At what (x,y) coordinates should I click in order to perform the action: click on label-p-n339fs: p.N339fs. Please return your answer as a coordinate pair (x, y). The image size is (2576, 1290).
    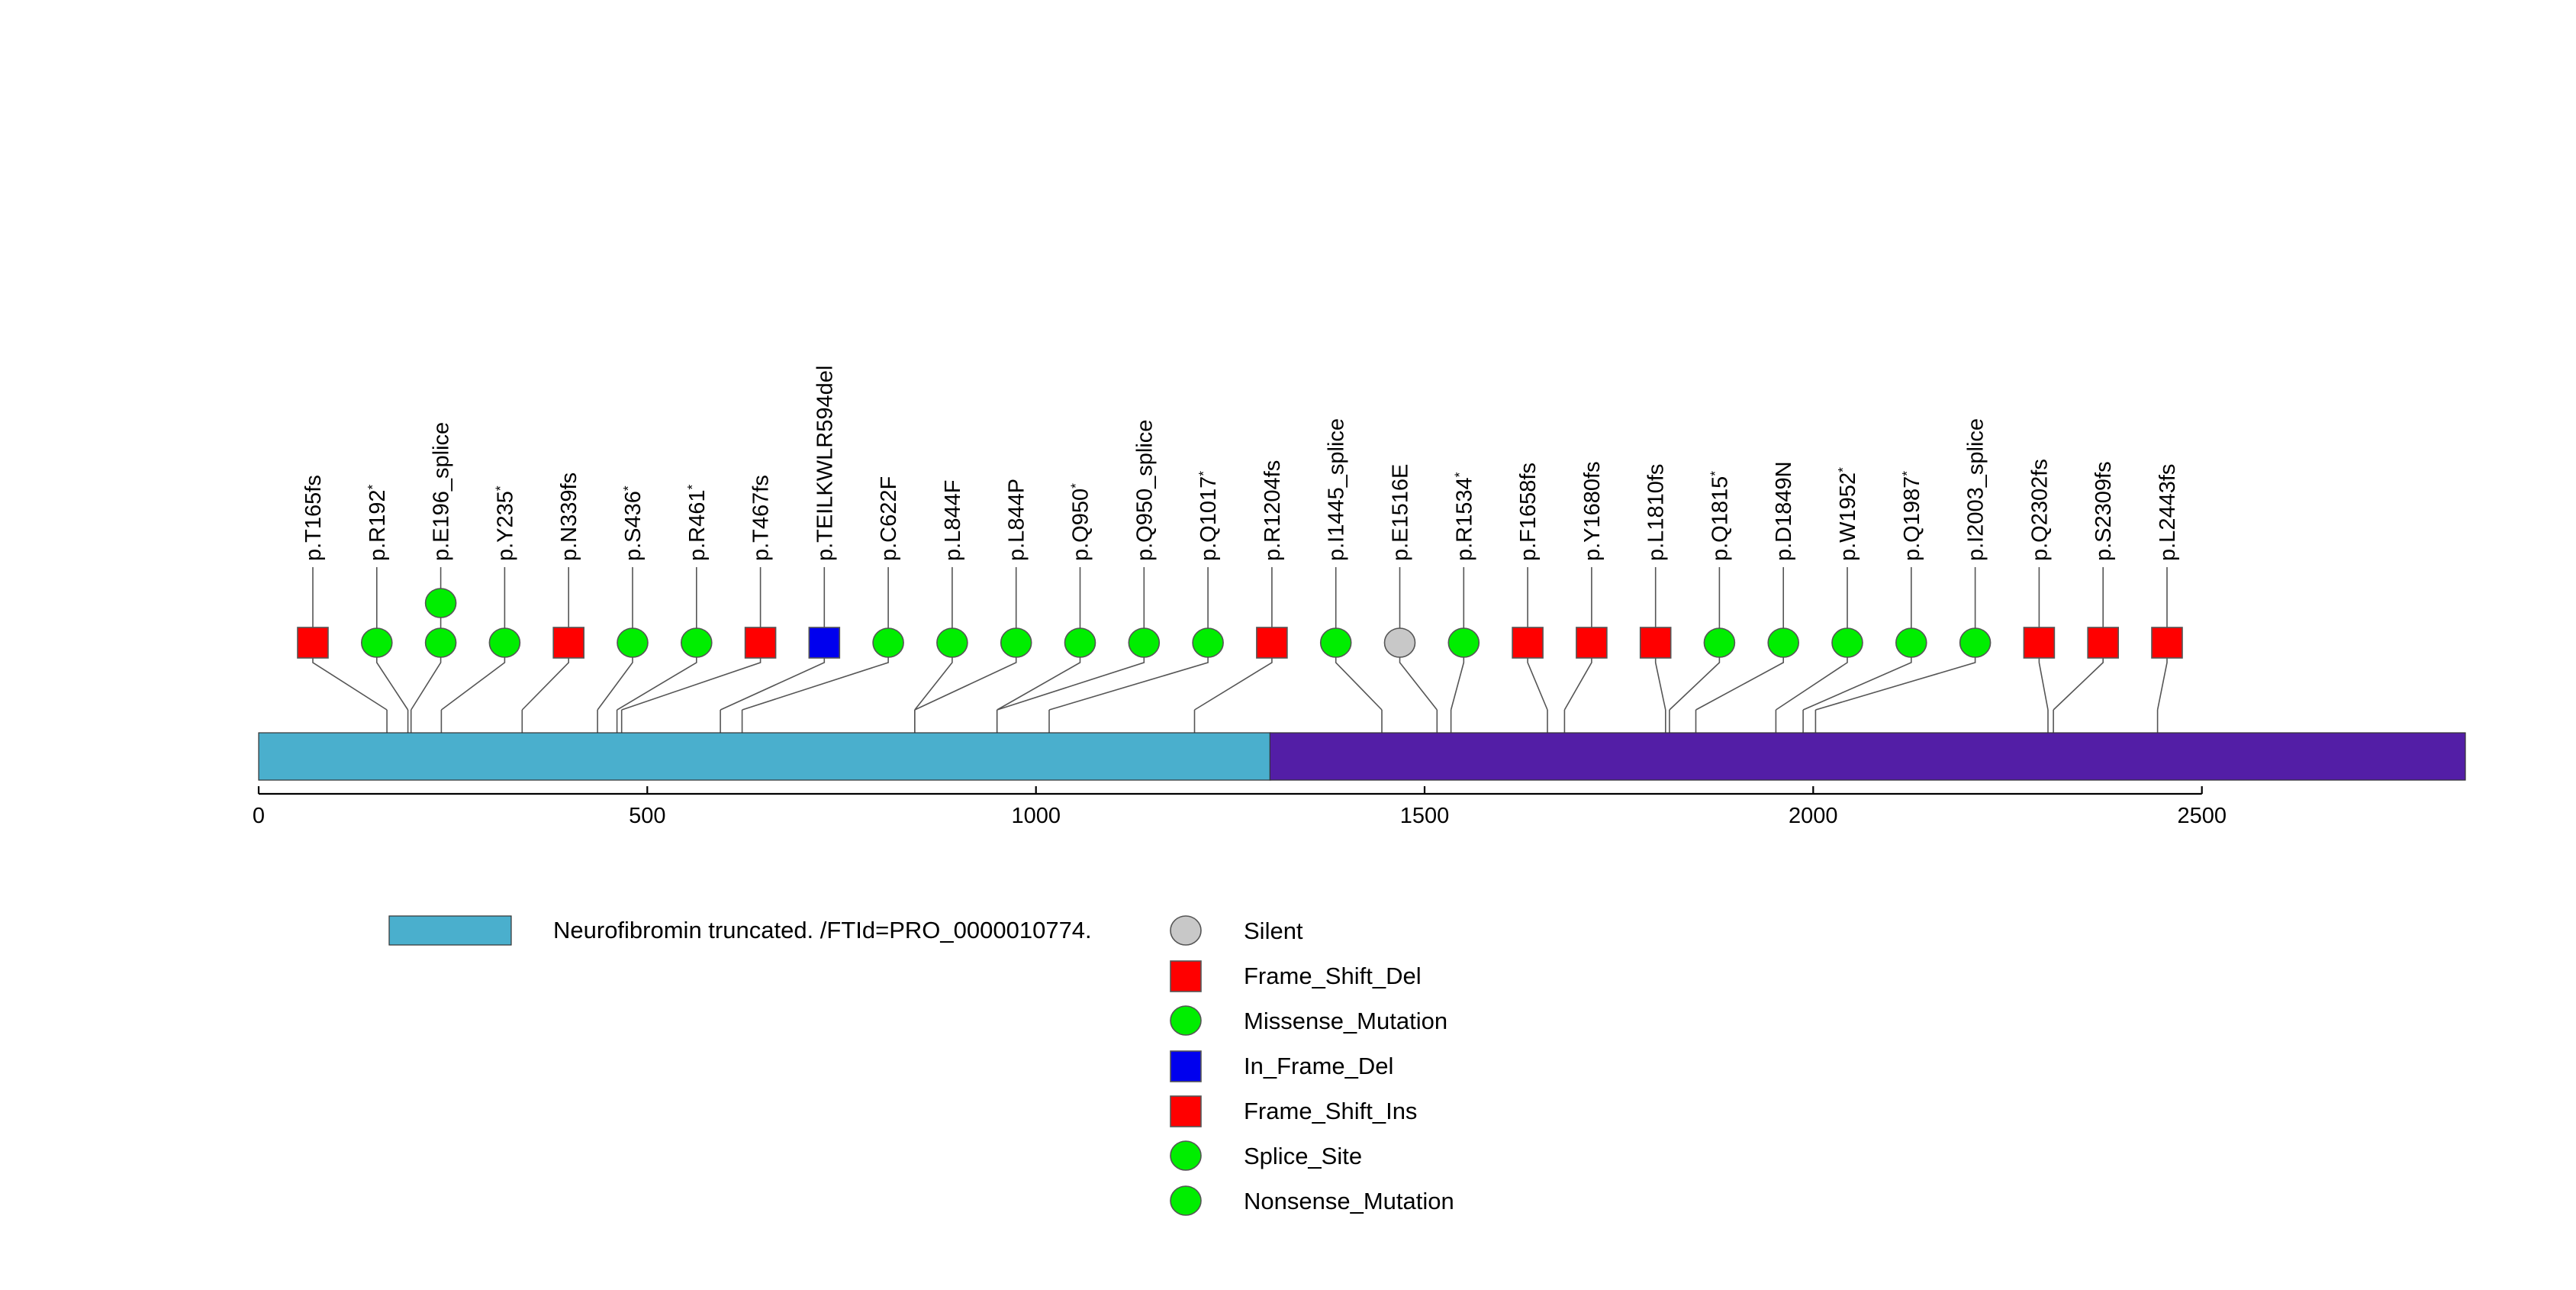
    Looking at the image, I should click on (569, 517).